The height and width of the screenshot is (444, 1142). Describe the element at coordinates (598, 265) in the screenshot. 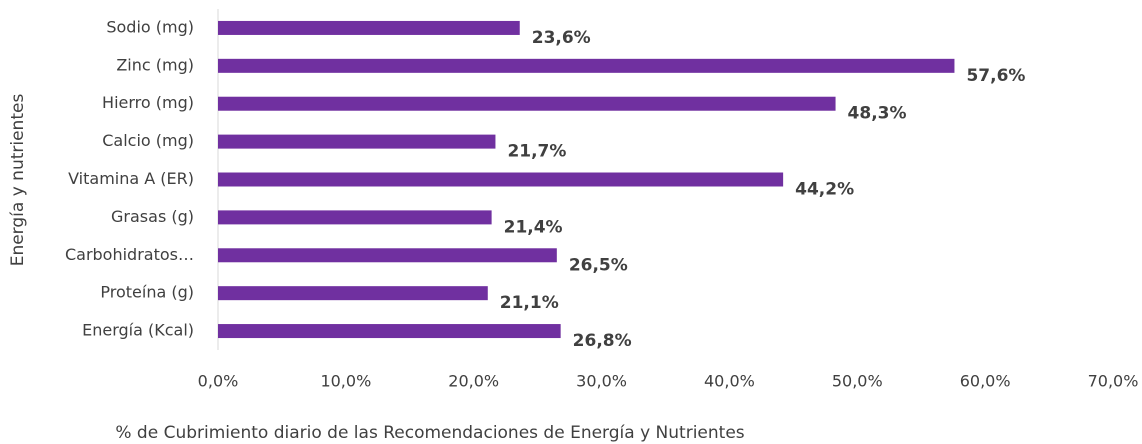

I see `value-label: 26,5%` at that location.